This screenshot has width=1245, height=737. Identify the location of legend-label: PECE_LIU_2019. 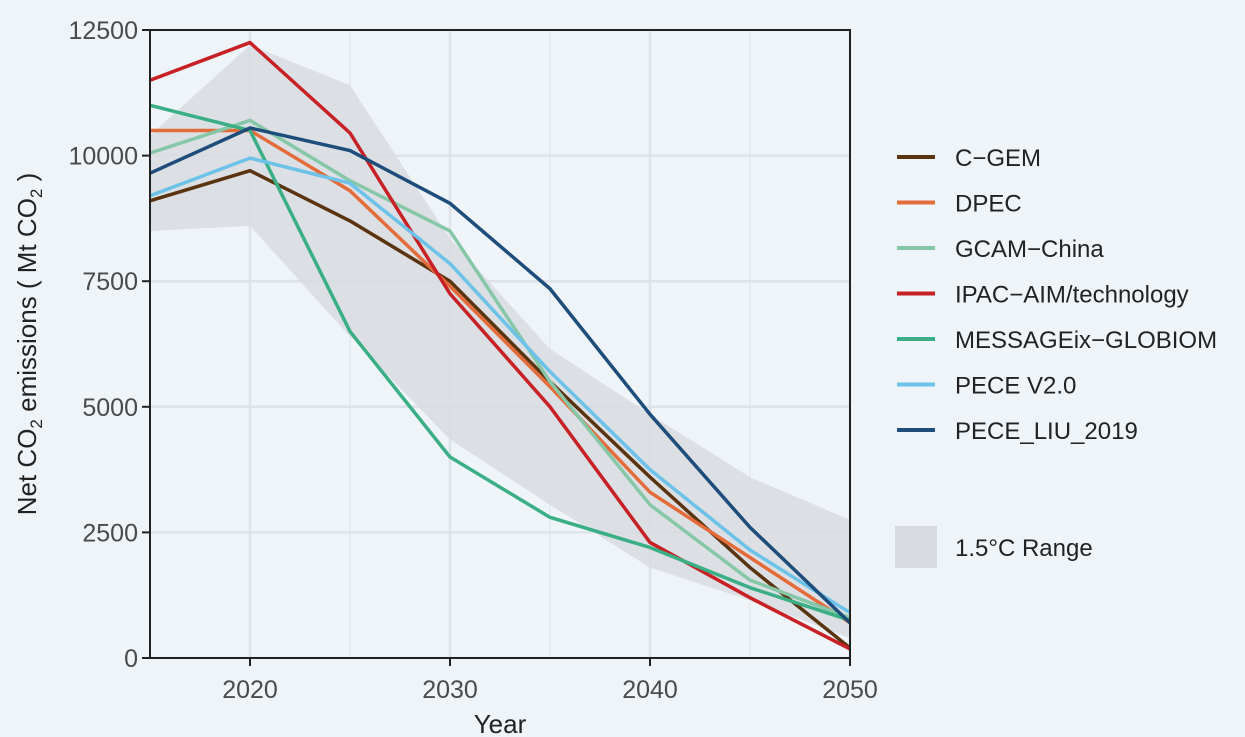
(1046, 431).